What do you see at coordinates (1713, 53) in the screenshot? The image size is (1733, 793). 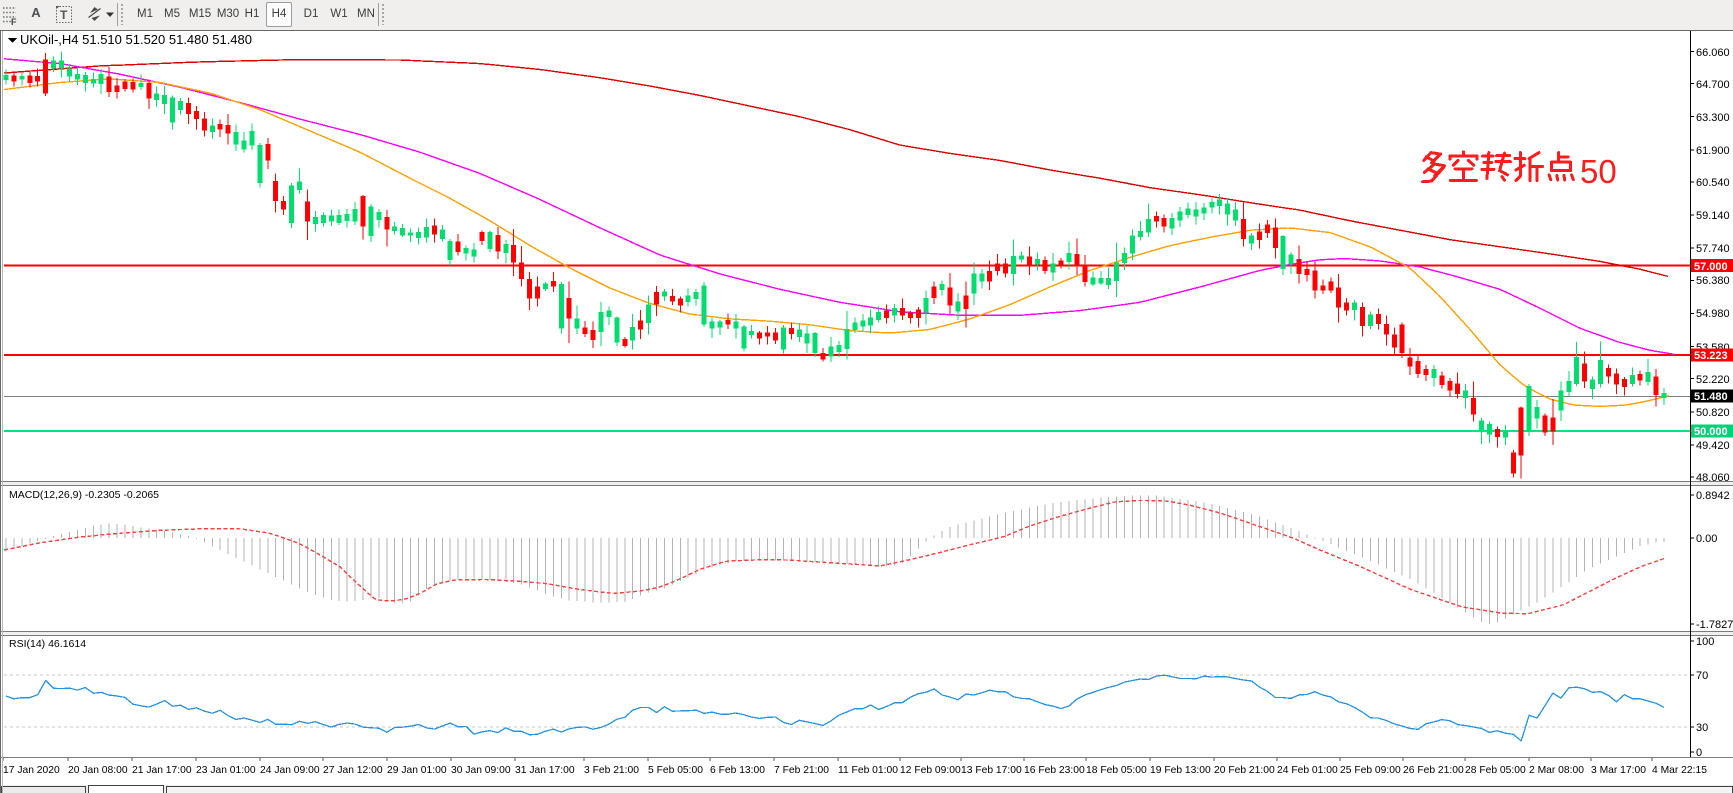 I see `svg-text: 66.060` at bounding box center [1713, 53].